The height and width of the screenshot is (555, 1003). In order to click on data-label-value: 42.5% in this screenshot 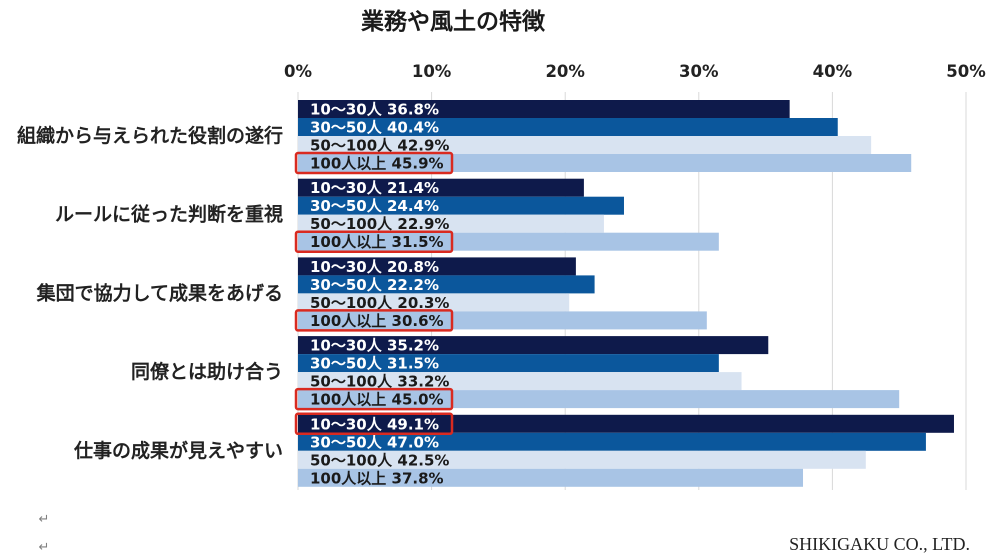, I will do `click(420, 460)`.